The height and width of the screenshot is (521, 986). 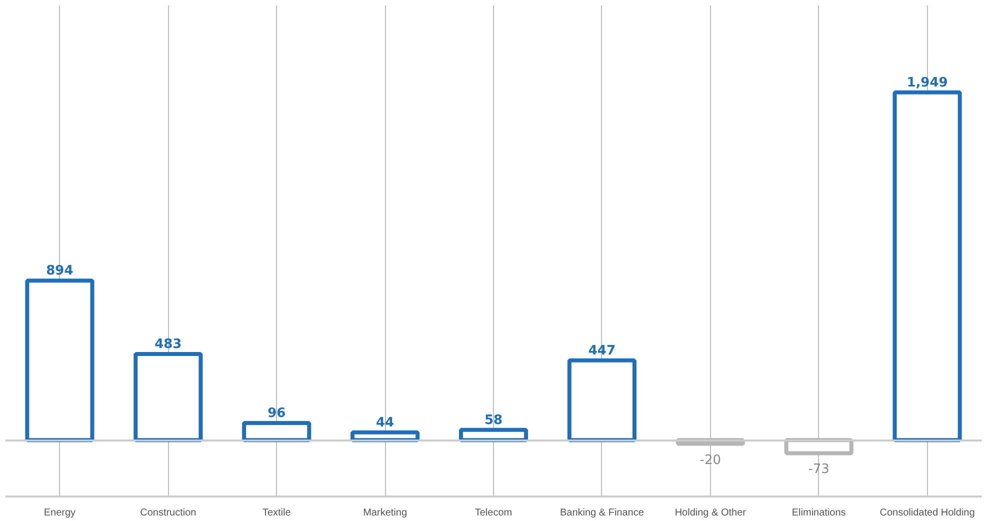 I want to click on x-tick-label: Energy, so click(x=60, y=513).